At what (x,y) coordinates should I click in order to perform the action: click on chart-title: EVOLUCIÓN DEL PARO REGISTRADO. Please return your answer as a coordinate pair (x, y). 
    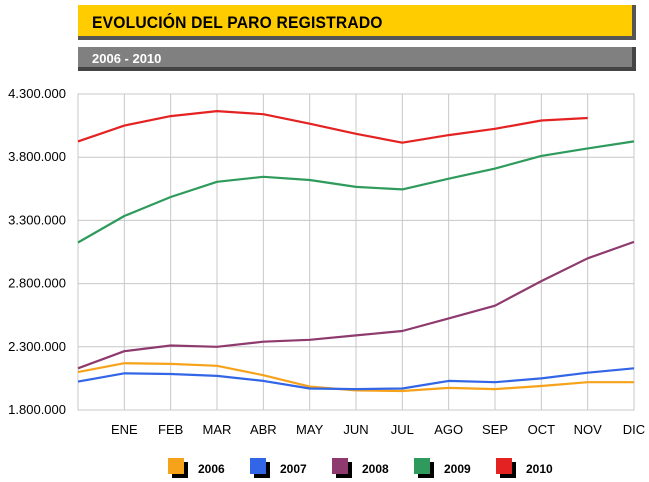
    Looking at the image, I should click on (237, 22).